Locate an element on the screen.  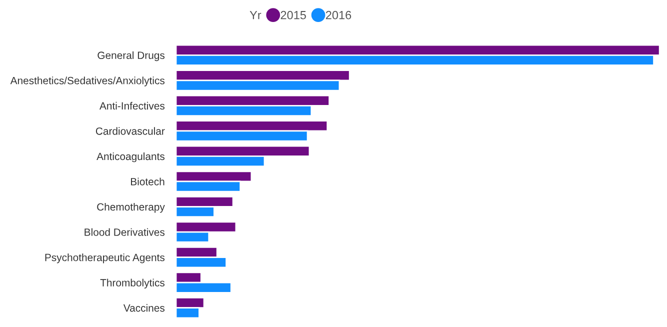
y-tick-label: Anesthetics/Sedatives/Anxiolytics is located at coordinates (87, 81).